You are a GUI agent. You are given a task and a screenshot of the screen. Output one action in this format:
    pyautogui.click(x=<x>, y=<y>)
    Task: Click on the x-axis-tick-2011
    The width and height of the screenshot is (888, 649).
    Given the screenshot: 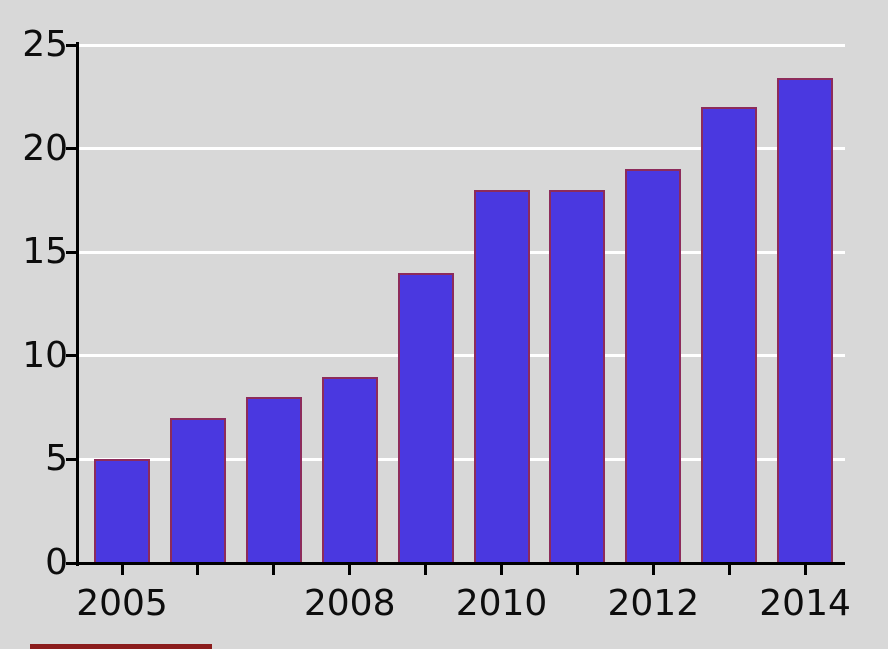 What is the action you would take?
    pyautogui.click(x=577, y=569)
    